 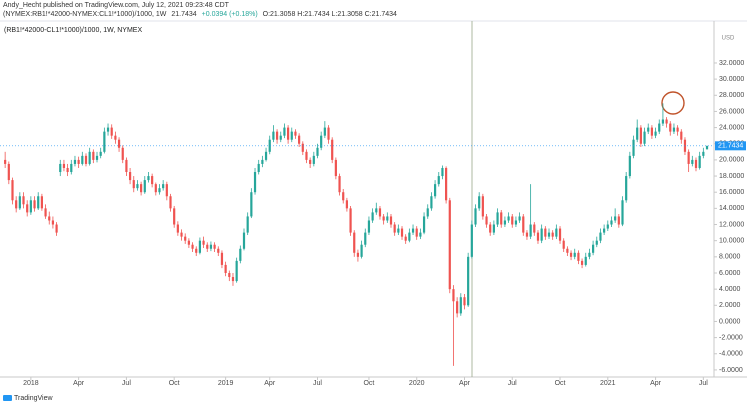 I want to click on x-tick-label: 2018, so click(x=31, y=383).